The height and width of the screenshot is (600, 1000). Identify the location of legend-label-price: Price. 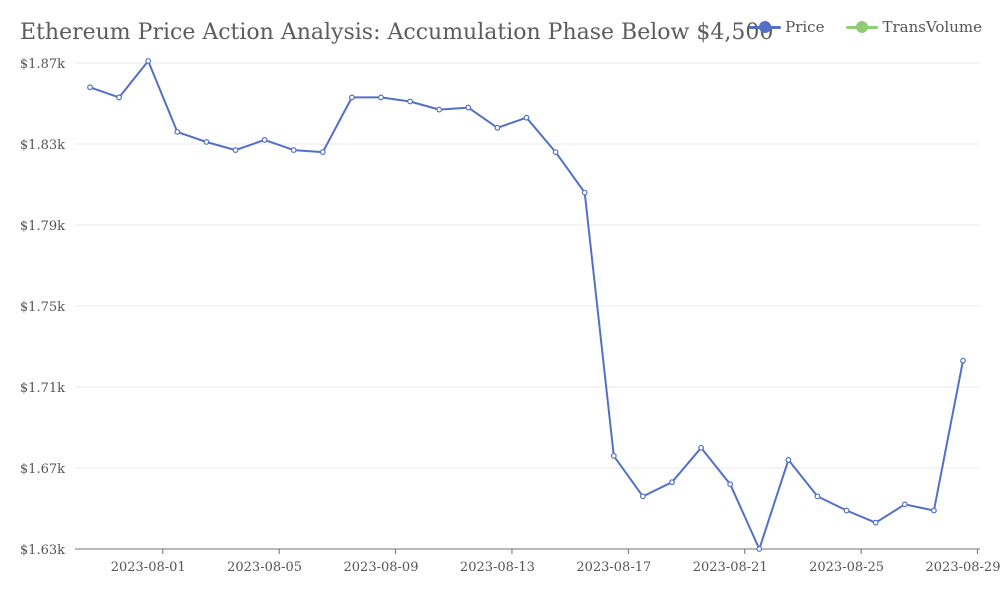
(805, 27).